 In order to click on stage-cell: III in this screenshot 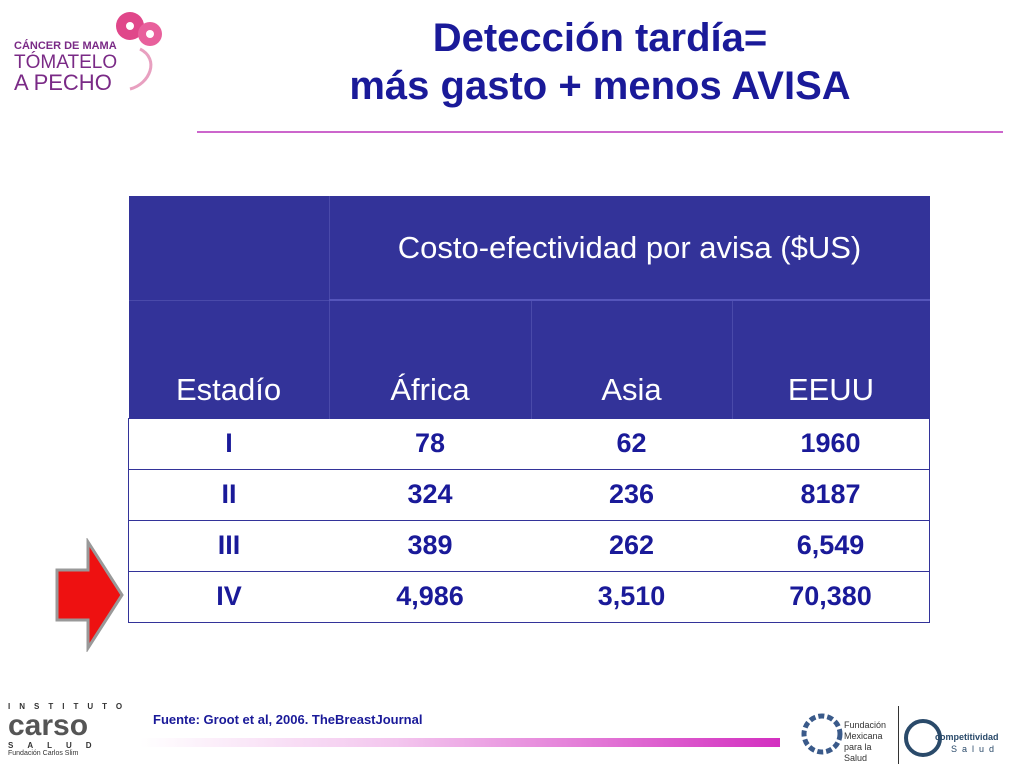, I will do `click(228, 545)`.